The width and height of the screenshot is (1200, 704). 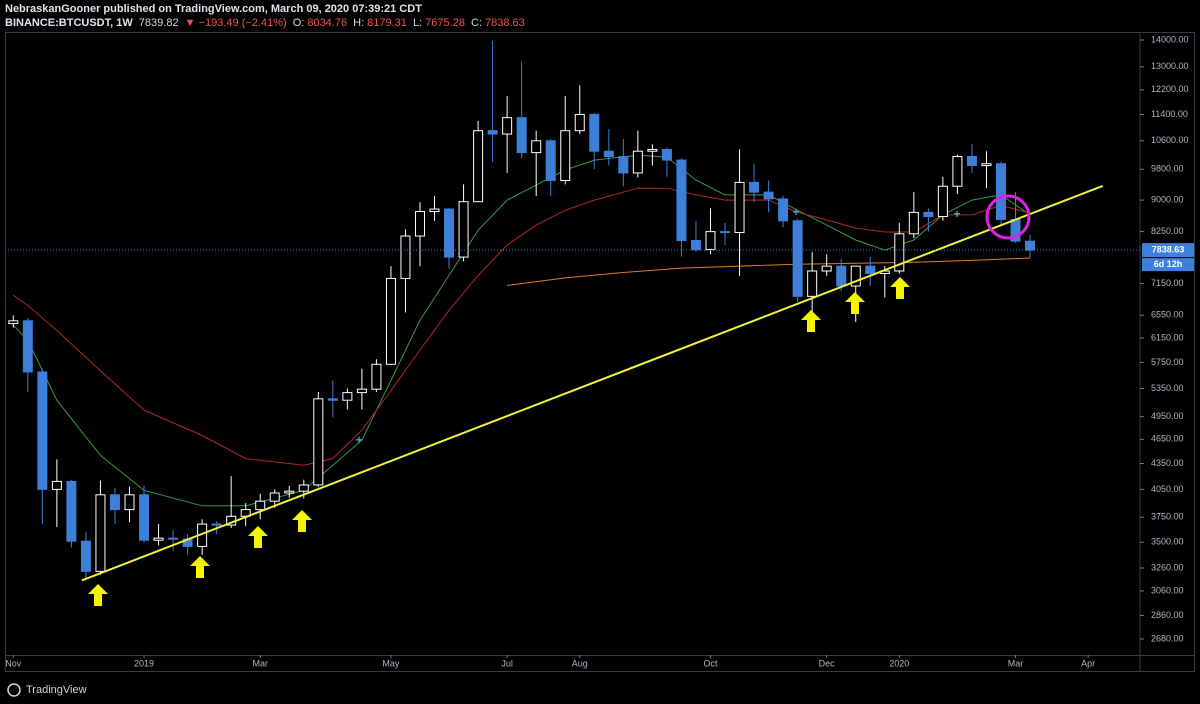 What do you see at coordinates (769, 271) in the screenshot?
I see `line` at bounding box center [769, 271].